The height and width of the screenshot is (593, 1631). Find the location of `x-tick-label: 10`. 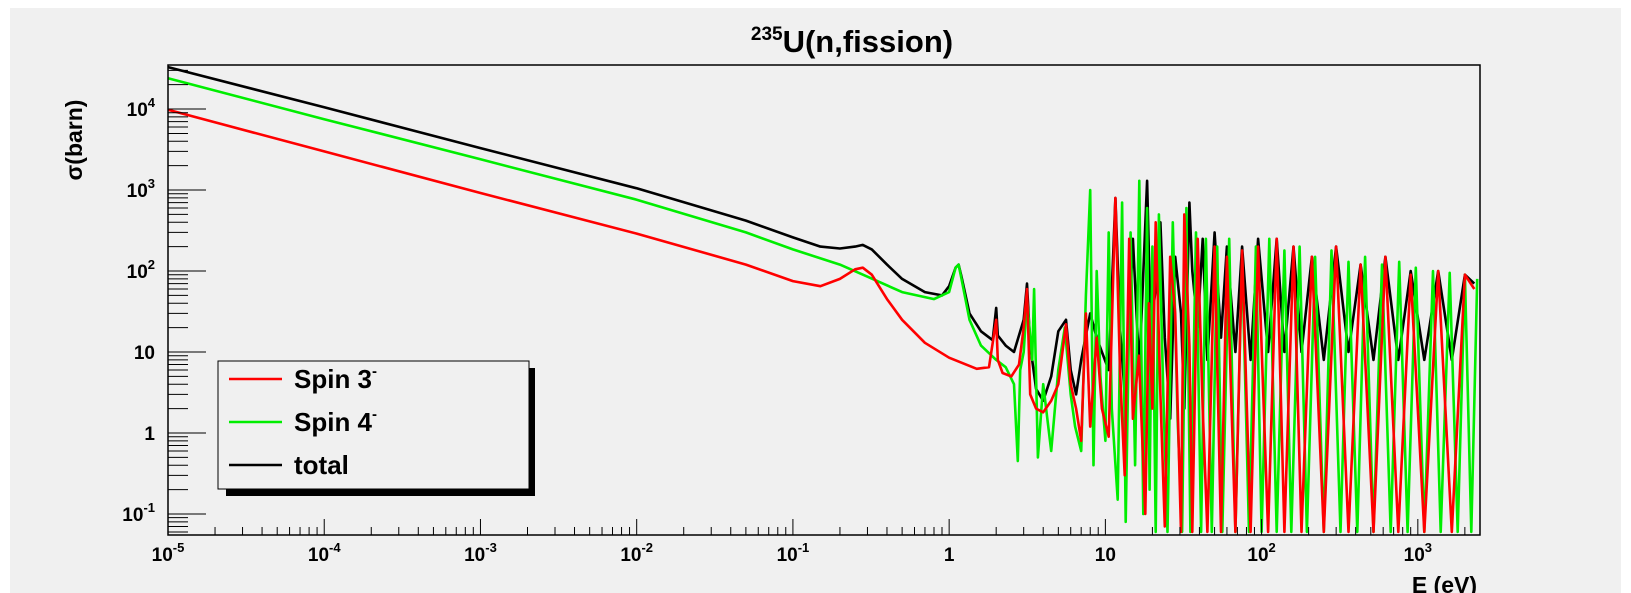

x-tick-label: 10 is located at coordinates (1105, 555).